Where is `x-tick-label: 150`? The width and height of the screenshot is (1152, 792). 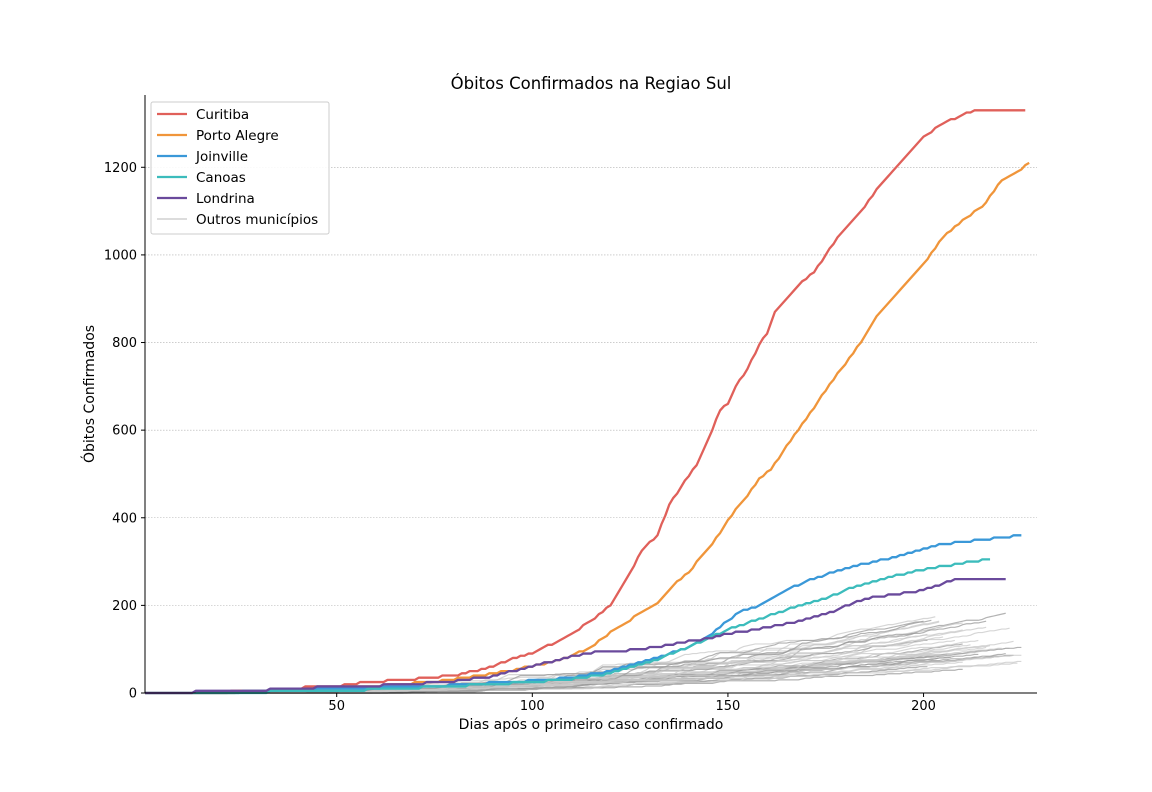 x-tick-label: 150 is located at coordinates (728, 706).